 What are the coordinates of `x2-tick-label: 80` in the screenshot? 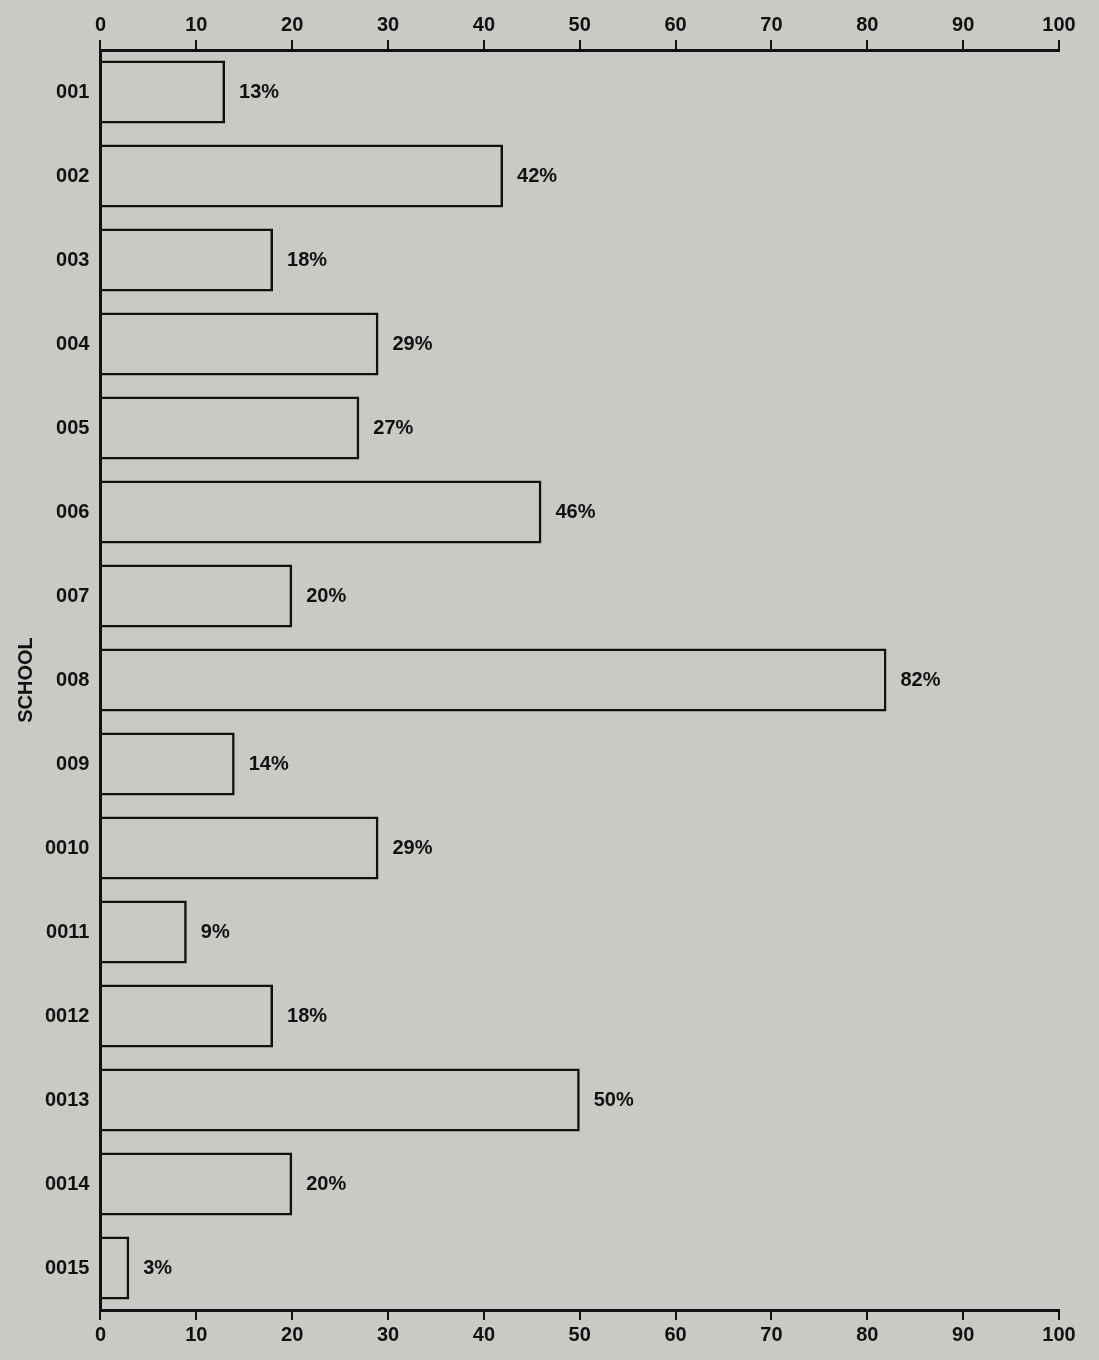 It's located at (867, 23).